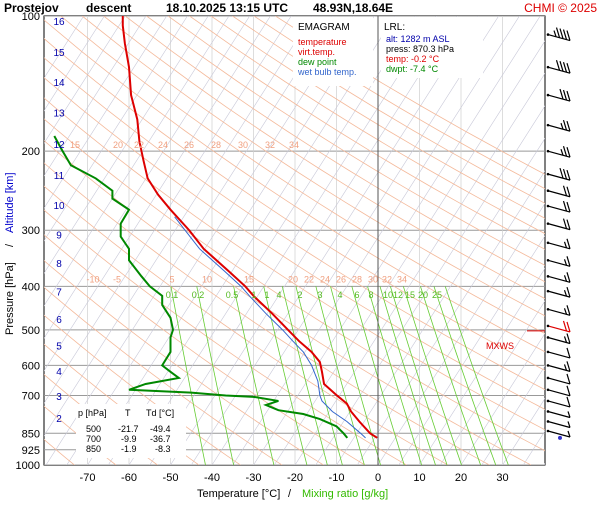 This screenshot has width=600, height=505. Describe the element at coordinates (31, 396) in the screenshot. I see `pressure-tick-label: 700` at that location.